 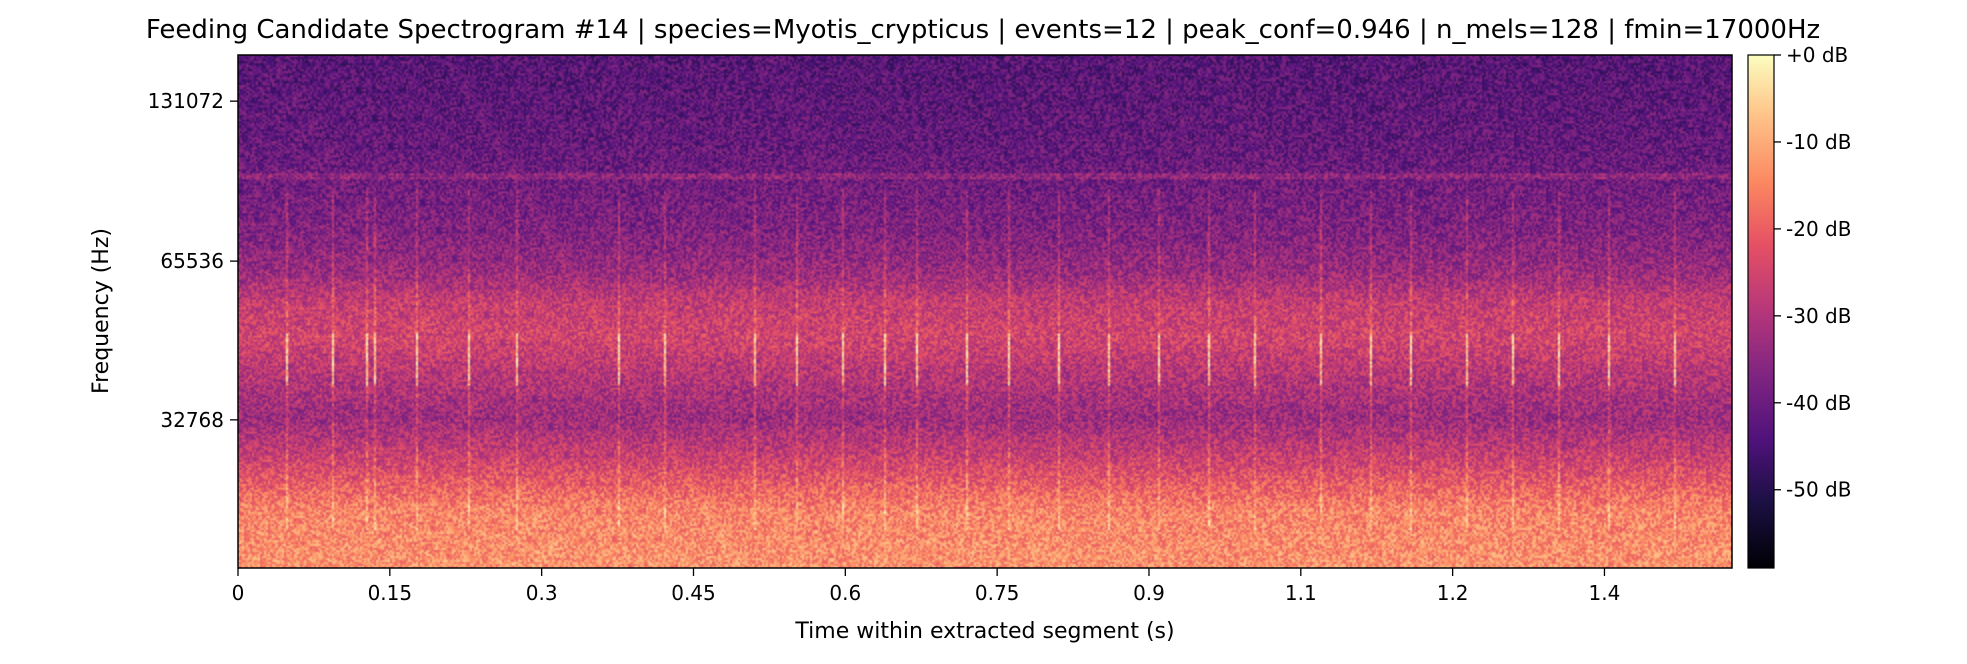 I want to click on y-axis-label: Frequency (Hz), so click(x=101, y=311).